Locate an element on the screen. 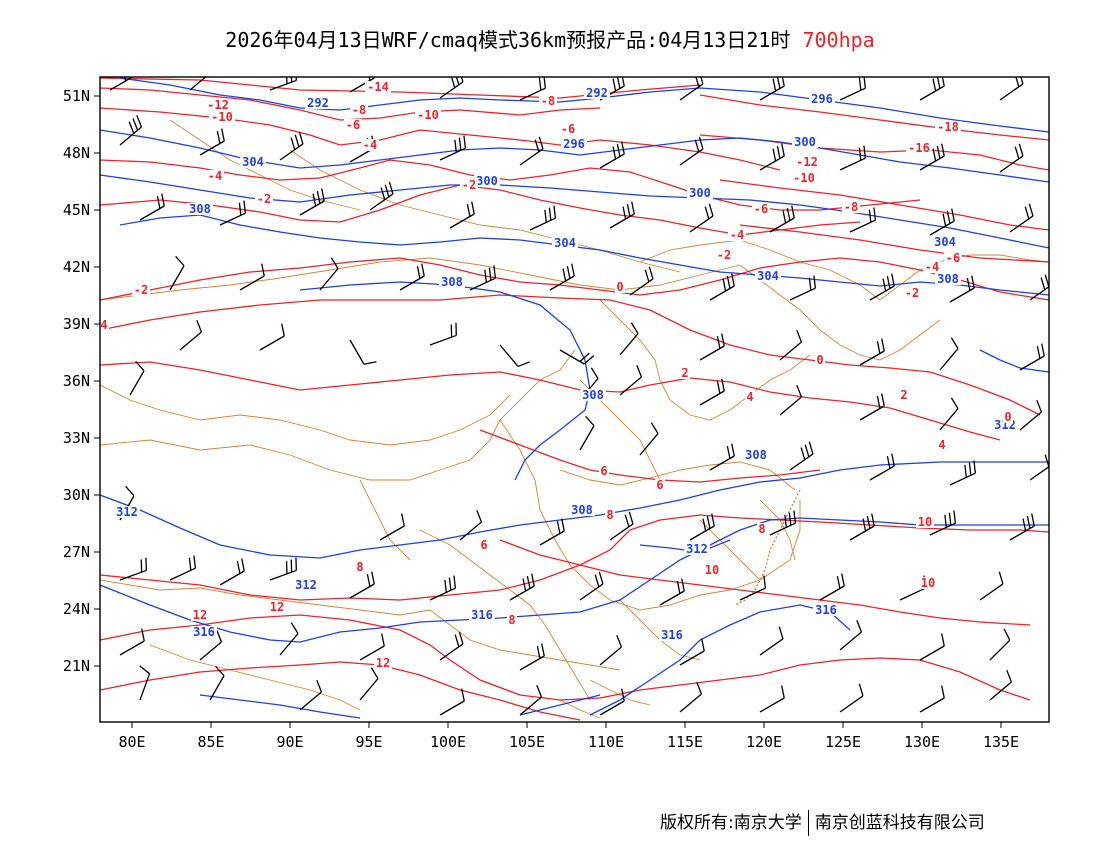 The width and height of the screenshot is (1100, 850). lon-label: 135E is located at coordinates (1001, 742).